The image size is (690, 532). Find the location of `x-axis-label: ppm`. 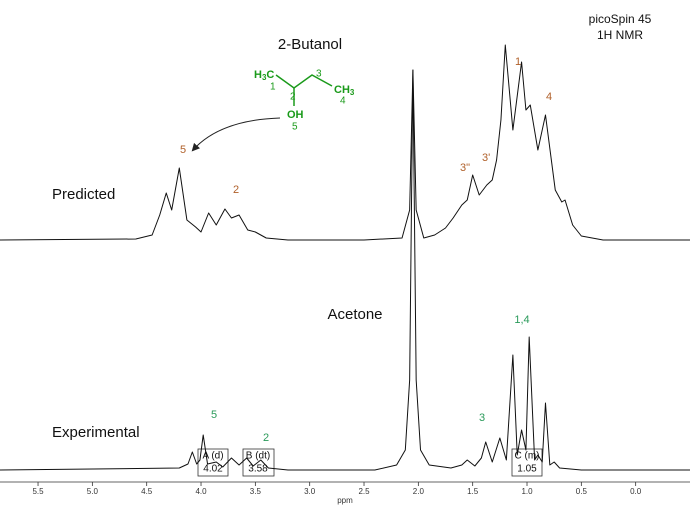

x-axis-label: ppm is located at coordinates (345, 500).